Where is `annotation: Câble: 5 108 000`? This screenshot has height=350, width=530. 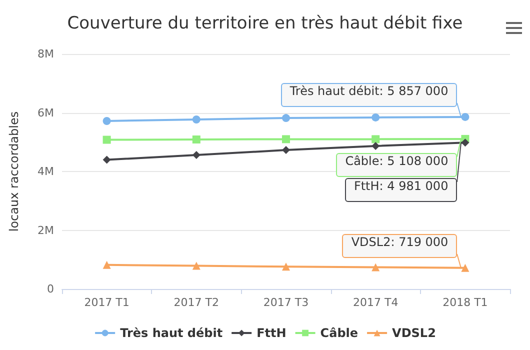 annotation: Câble: 5 108 000 is located at coordinates (396, 161).